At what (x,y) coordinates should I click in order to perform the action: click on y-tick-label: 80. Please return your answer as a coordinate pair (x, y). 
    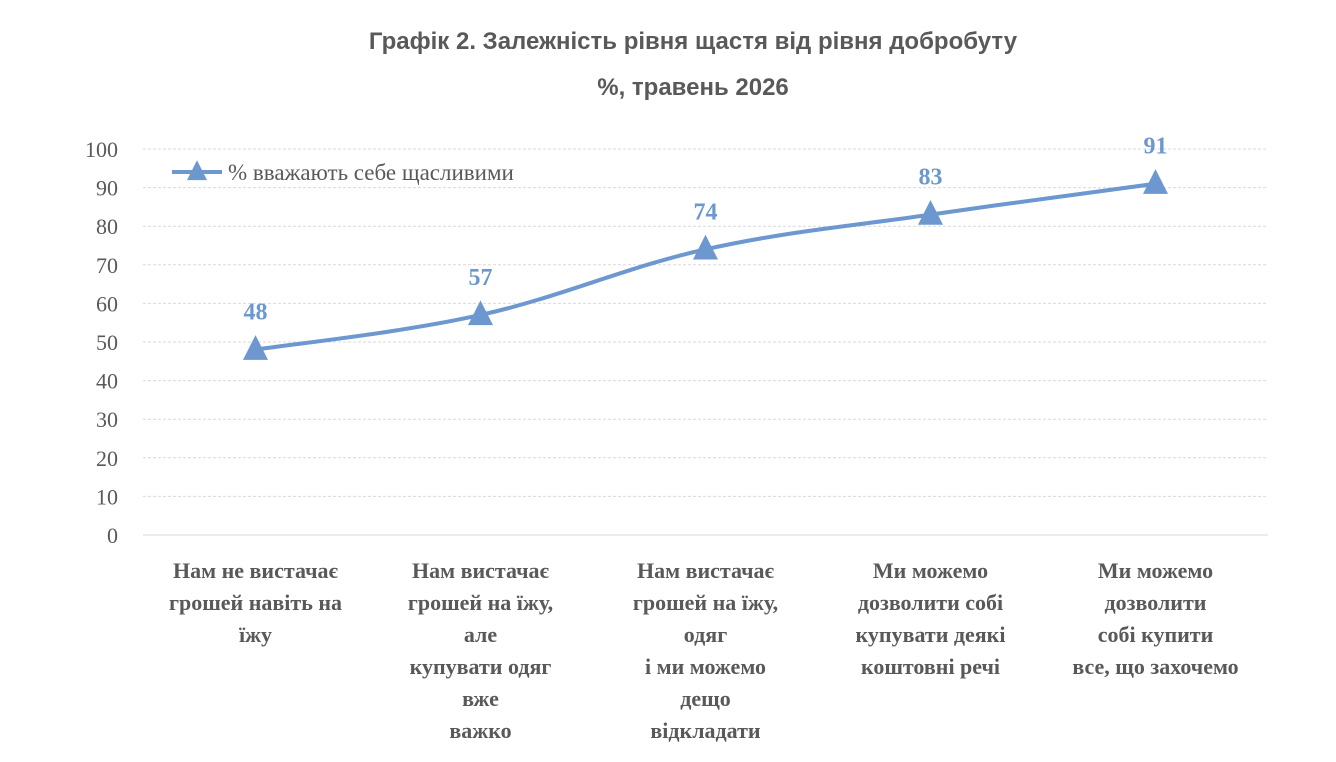
    Looking at the image, I should click on (107, 226).